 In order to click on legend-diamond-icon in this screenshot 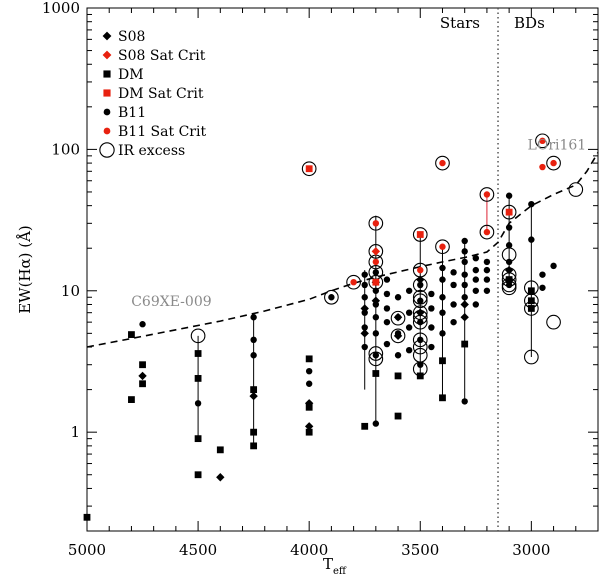, I will do `click(107, 36)`.